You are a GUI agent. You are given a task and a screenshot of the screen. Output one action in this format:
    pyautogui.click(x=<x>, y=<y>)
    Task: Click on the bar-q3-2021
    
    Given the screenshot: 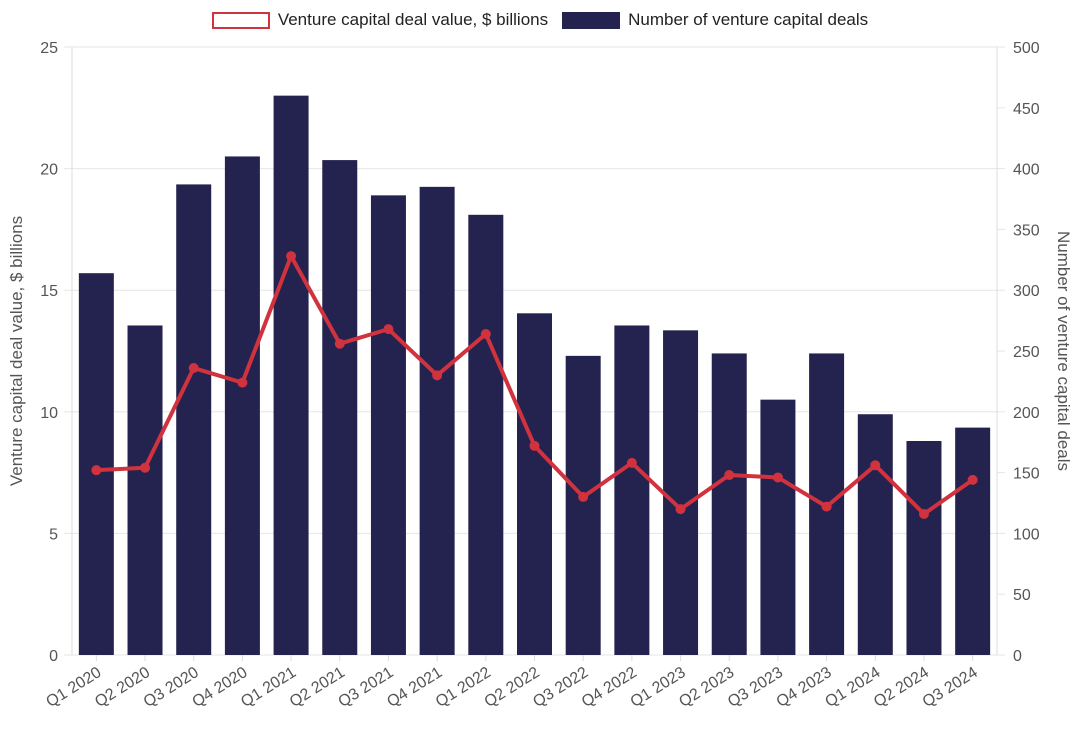 What is the action you would take?
    pyautogui.click(x=388, y=425)
    